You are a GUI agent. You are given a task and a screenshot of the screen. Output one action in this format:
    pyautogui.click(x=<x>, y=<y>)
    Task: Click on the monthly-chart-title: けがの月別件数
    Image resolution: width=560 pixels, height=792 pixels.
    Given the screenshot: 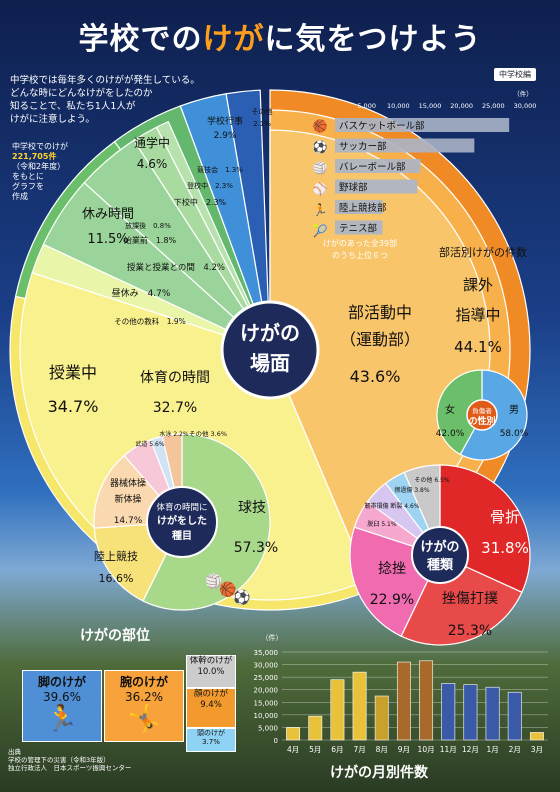 What is the action you would take?
    pyautogui.click(x=379, y=773)
    